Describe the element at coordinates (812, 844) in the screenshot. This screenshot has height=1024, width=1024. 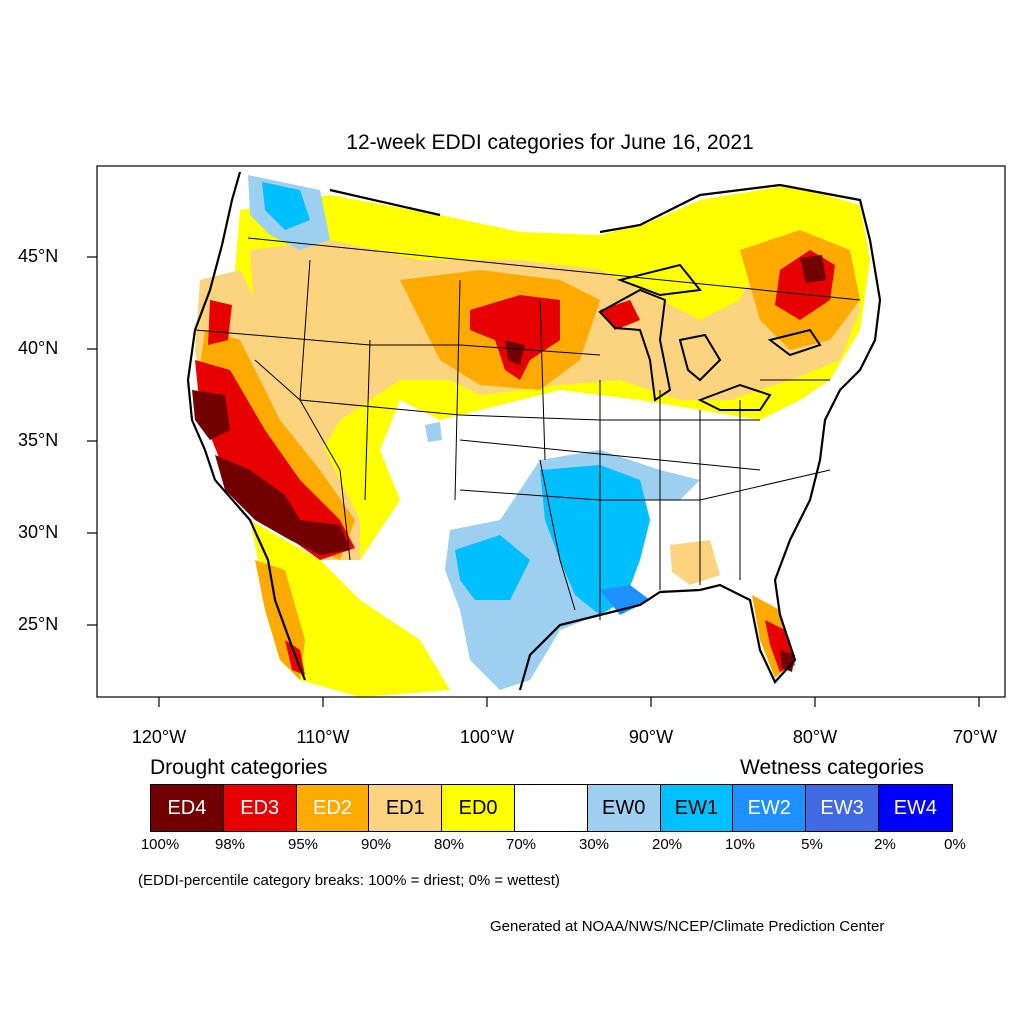
I see `legend-pct-5: 5%` at that location.